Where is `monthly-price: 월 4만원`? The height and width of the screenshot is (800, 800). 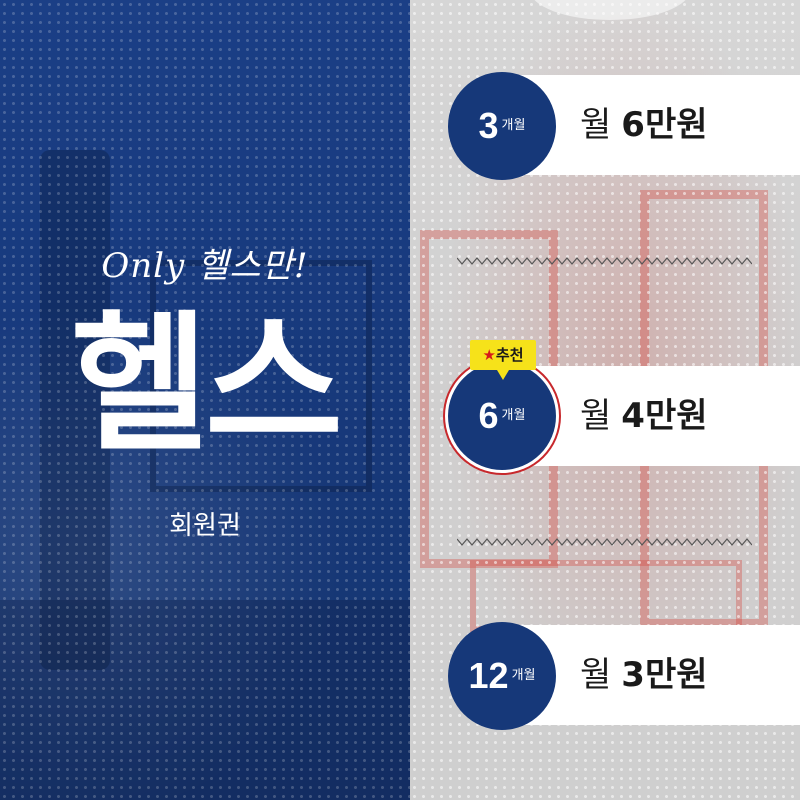 monthly-price: 월 4만원 is located at coordinates (680, 416).